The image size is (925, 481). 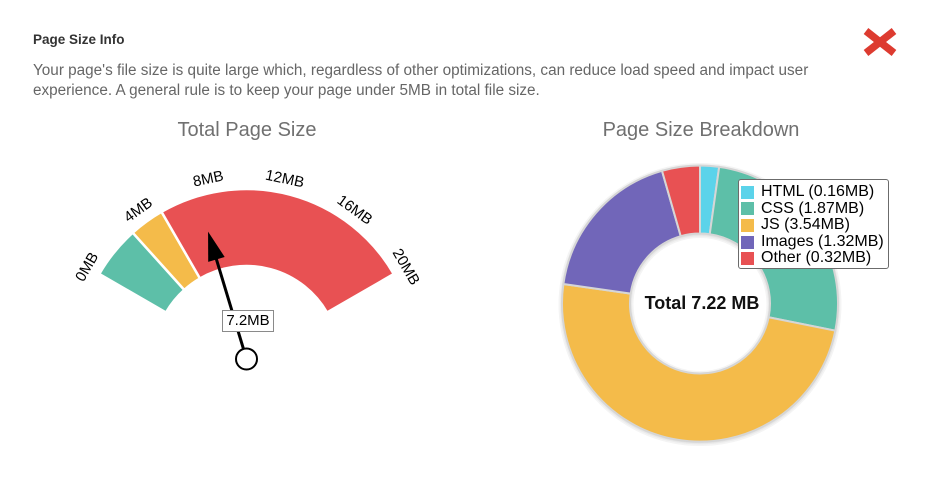 I want to click on gauge-tick-label: 8MB, so click(x=208, y=178).